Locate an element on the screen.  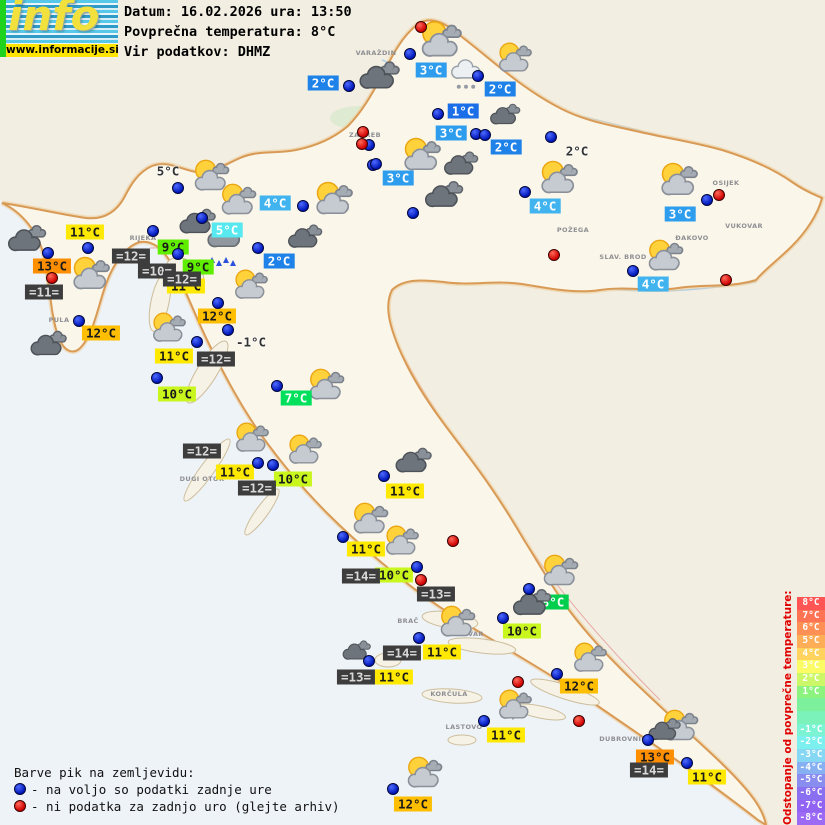
scale-cell: -5°C is located at coordinates (811, 780).